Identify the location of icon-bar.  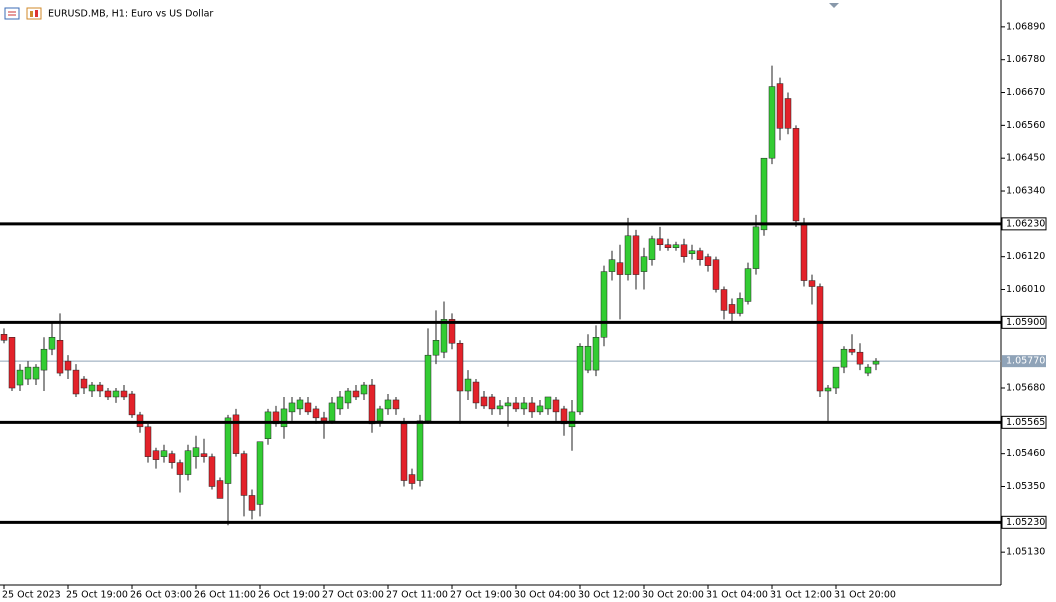
(31, 14).